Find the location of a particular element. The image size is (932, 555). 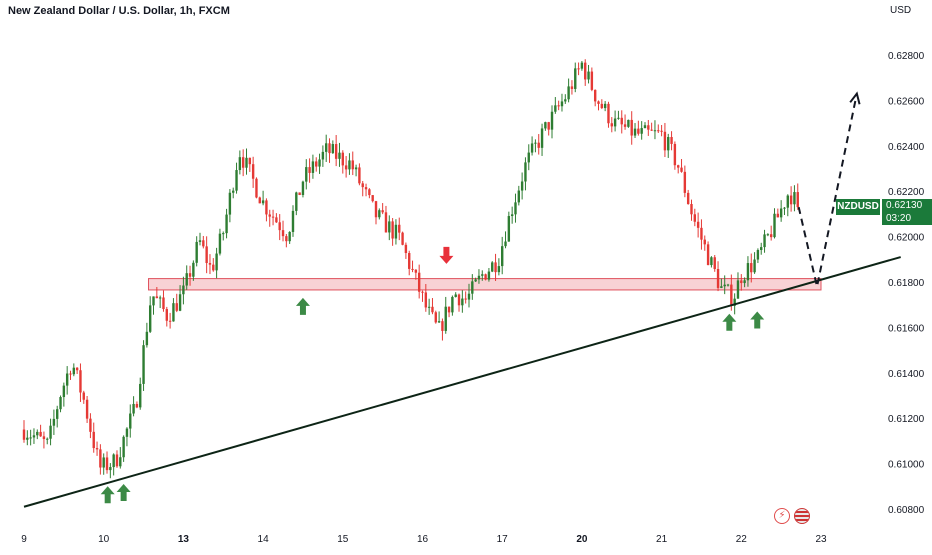

resistance-zone is located at coordinates (485, 284).